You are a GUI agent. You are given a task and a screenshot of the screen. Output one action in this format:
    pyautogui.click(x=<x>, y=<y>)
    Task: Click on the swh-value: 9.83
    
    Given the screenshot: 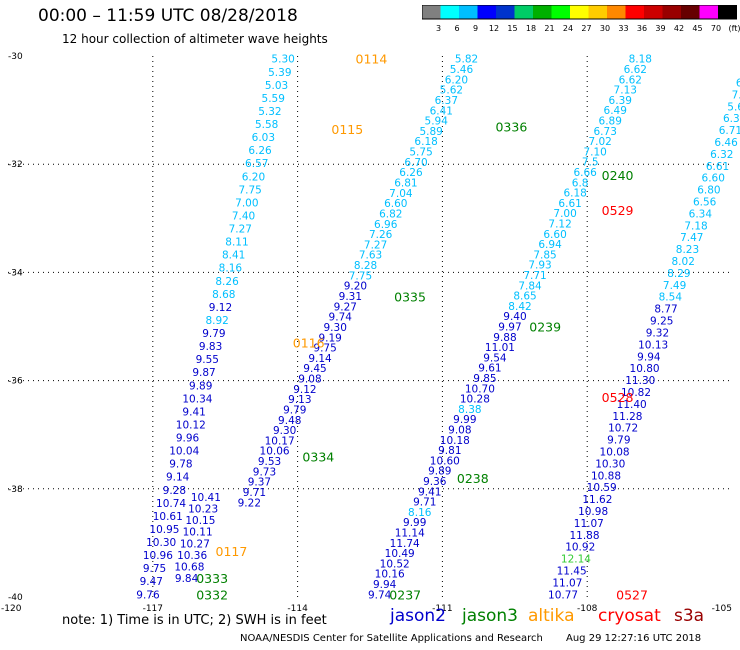 What is the action you would take?
    pyautogui.click(x=210, y=347)
    